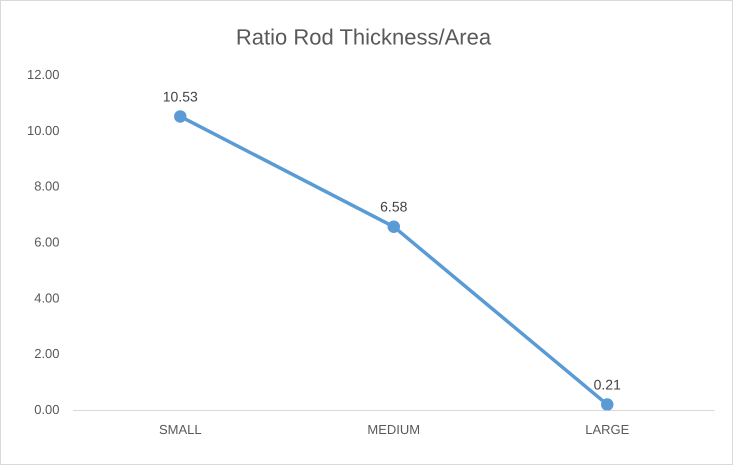 The image size is (733, 465). Describe the element at coordinates (607, 429) in the screenshot. I see `x-tick-label: LARGE` at that location.